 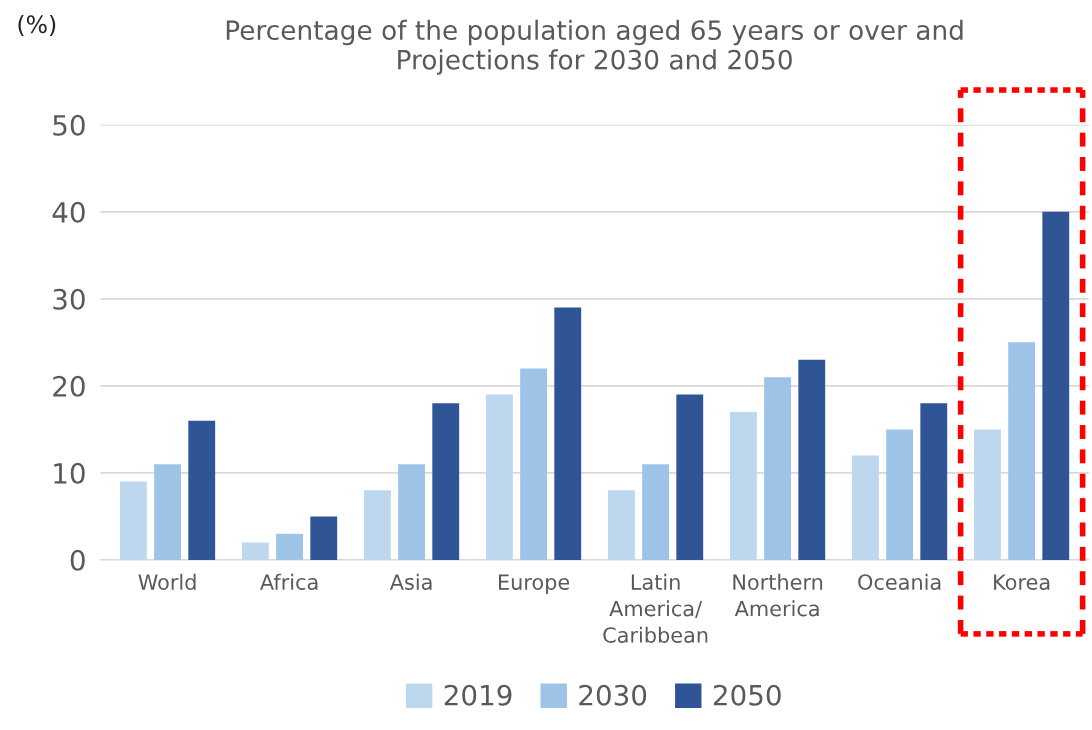 What do you see at coordinates (478, 695) in the screenshot?
I see `legend-label: 2019` at bounding box center [478, 695].